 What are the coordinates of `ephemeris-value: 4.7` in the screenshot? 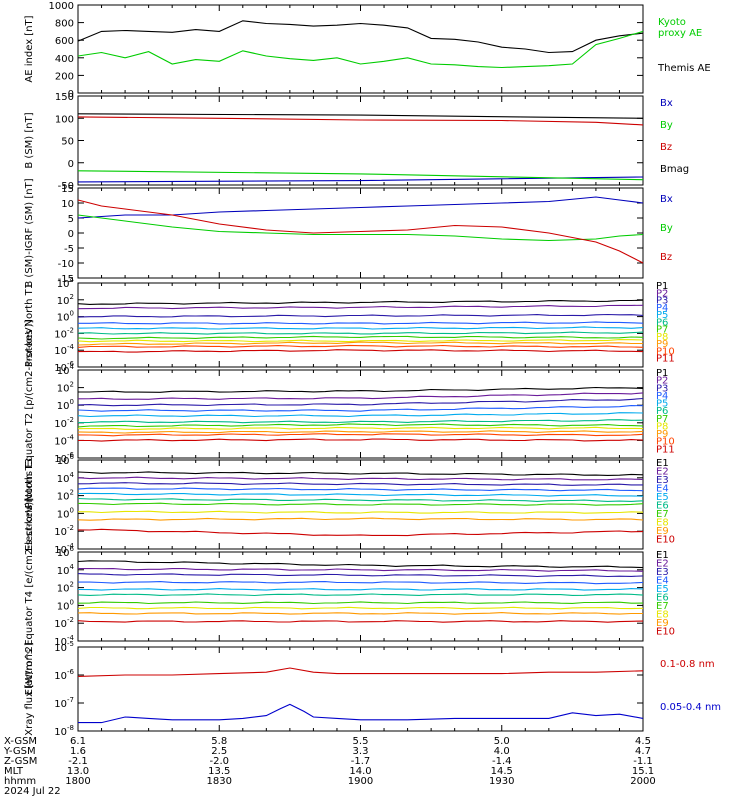 It's located at (643, 751).